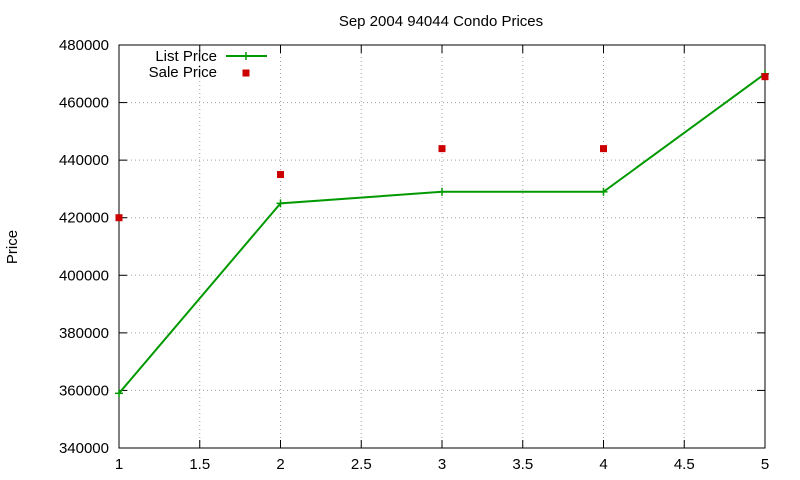  I want to click on x-tick-label: 2.5, so click(361, 464).